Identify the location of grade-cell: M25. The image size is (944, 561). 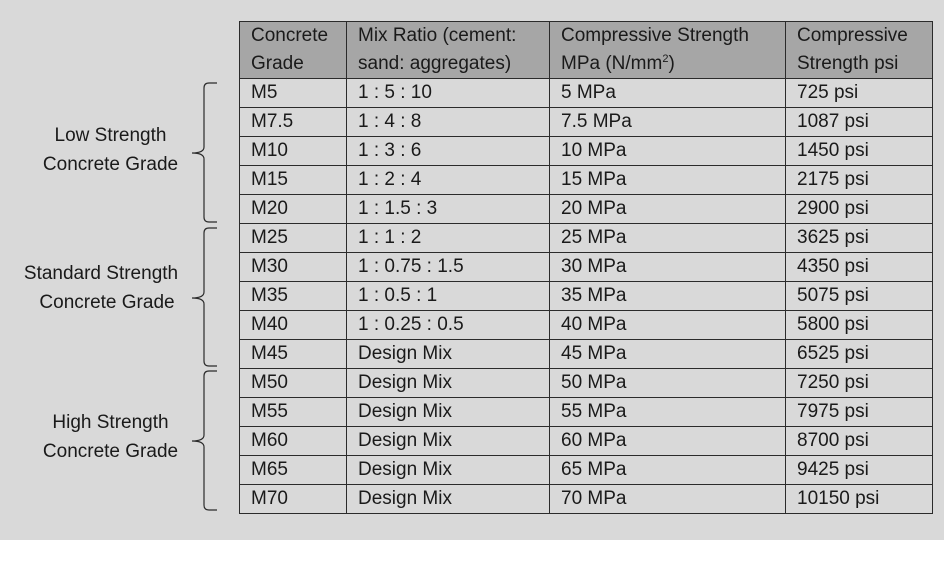
(293, 238).